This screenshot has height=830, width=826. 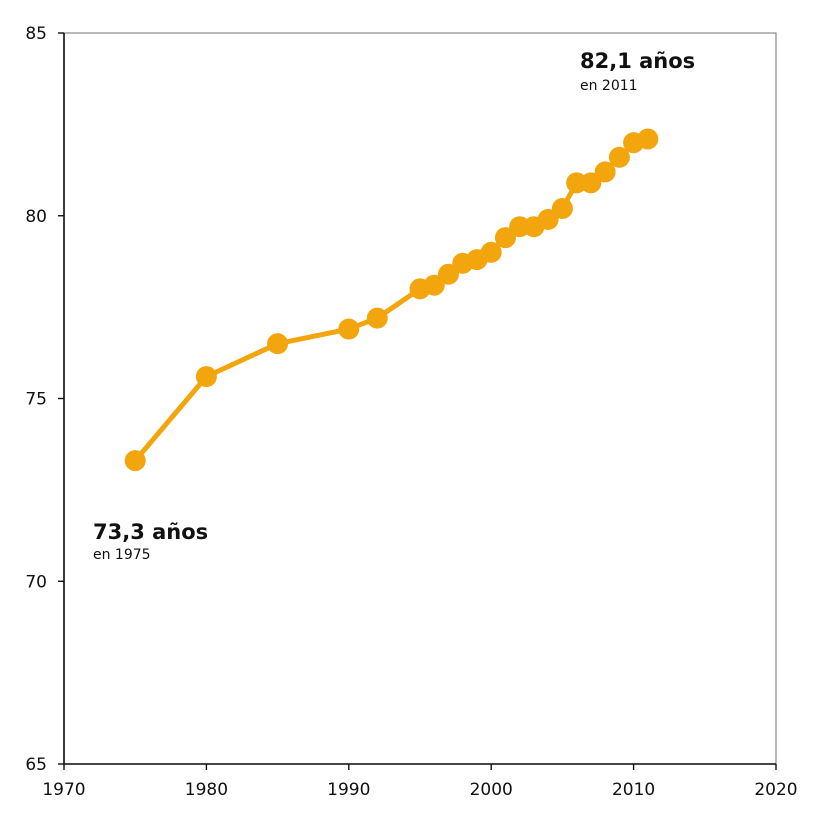 What do you see at coordinates (491, 790) in the screenshot?
I see `x-tick-label: 2000` at bounding box center [491, 790].